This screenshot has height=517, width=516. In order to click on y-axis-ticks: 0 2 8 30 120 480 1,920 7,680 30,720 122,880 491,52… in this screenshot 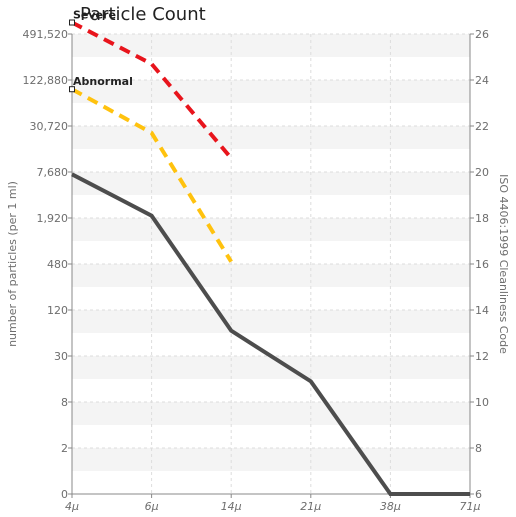, I will do `click(47, 264)`.